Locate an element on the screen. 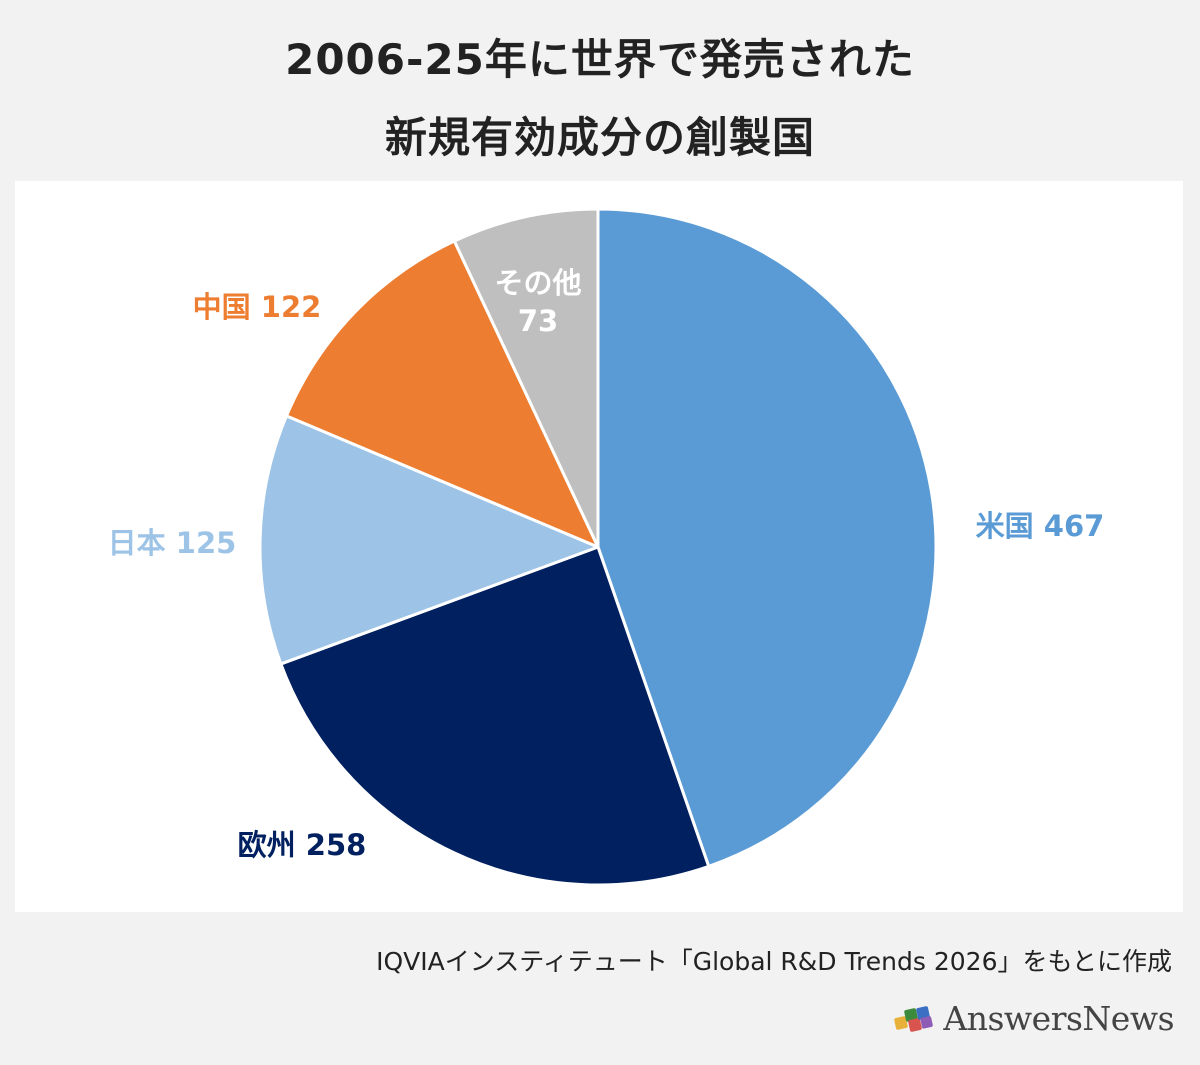  puzzle-pieces-icon is located at coordinates (914, 1019).